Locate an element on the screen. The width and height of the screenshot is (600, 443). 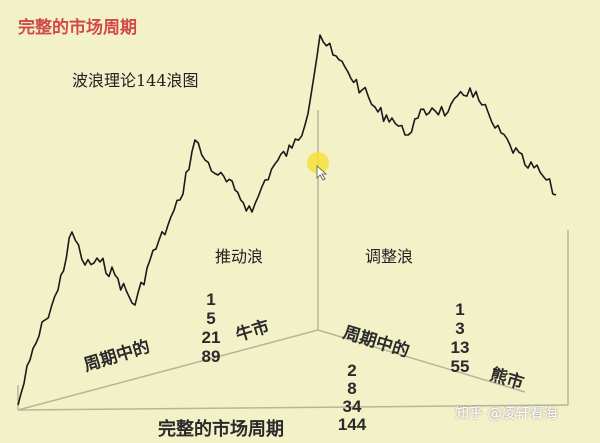
count: 144 is located at coordinates (352, 424).